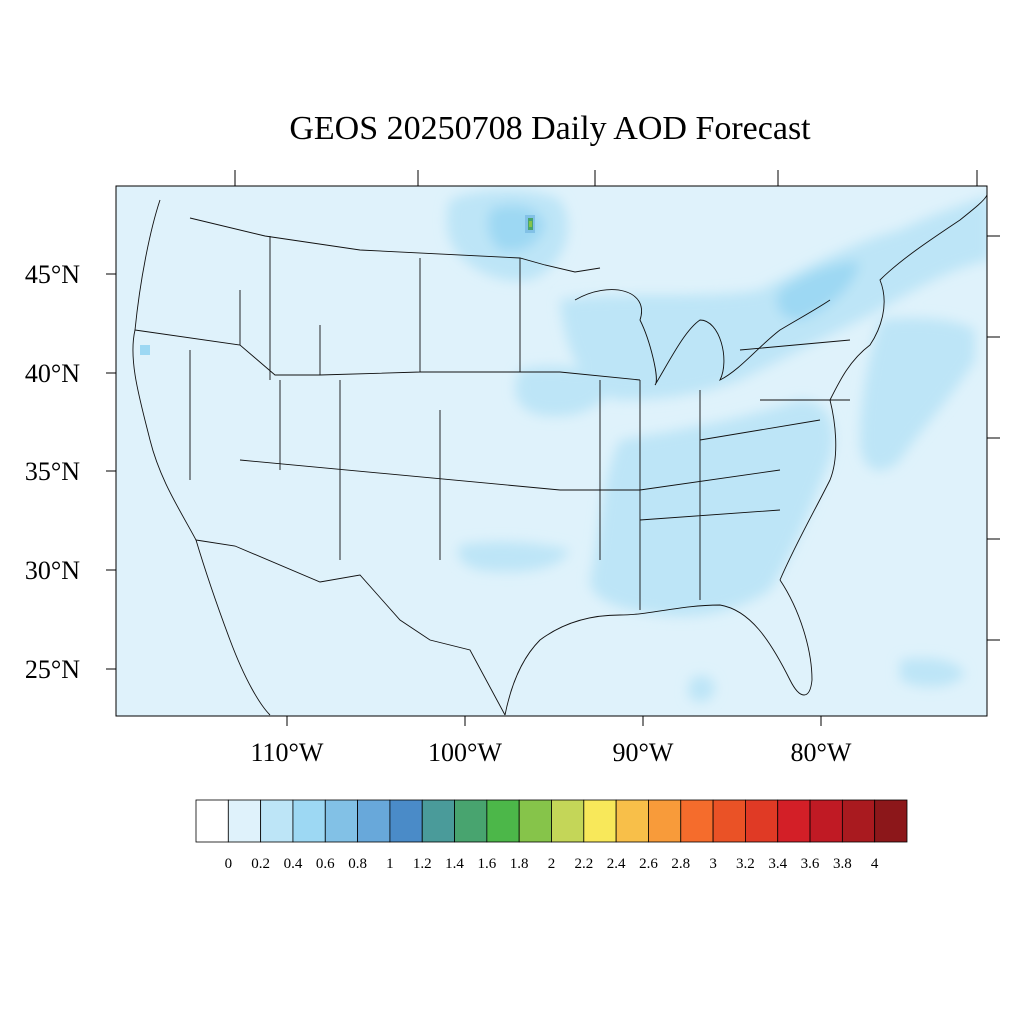  Describe the element at coordinates (514, 556) in the screenshot. I see `aod-region-texas-band` at that location.